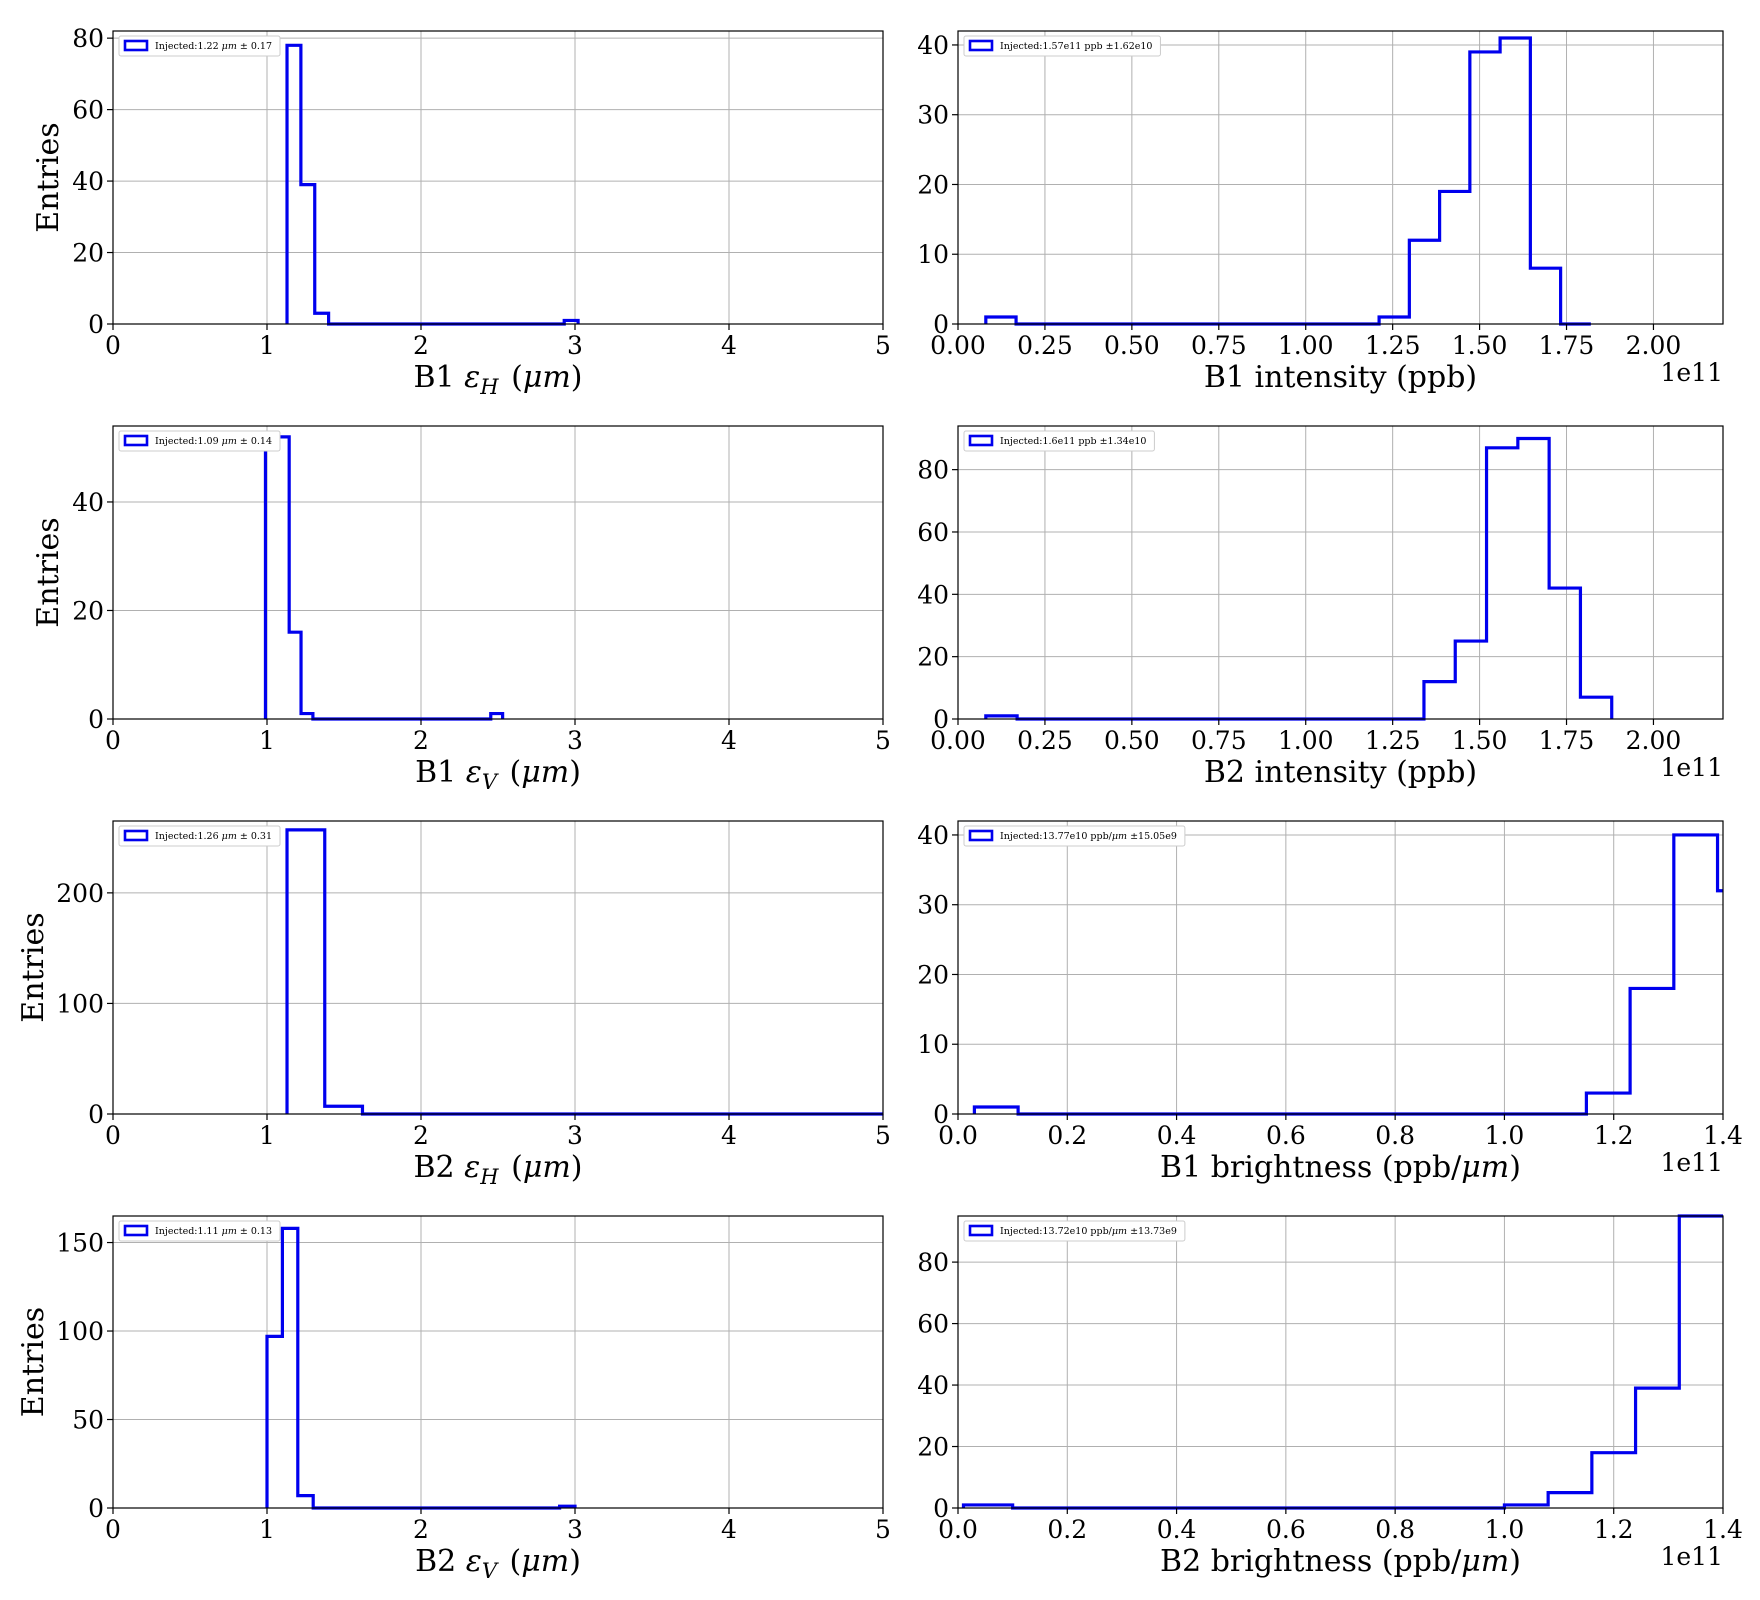  What do you see at coordinates (1393, 345) in the screenshot?
I see `x-tick-label: 1.25` at bounding box center [1393, 345].